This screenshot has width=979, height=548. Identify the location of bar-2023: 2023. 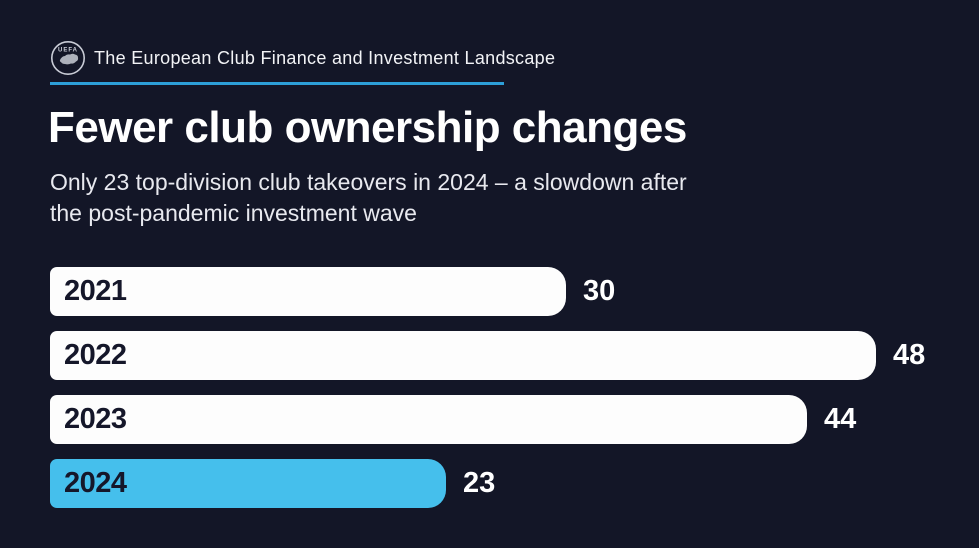
(428, 419).